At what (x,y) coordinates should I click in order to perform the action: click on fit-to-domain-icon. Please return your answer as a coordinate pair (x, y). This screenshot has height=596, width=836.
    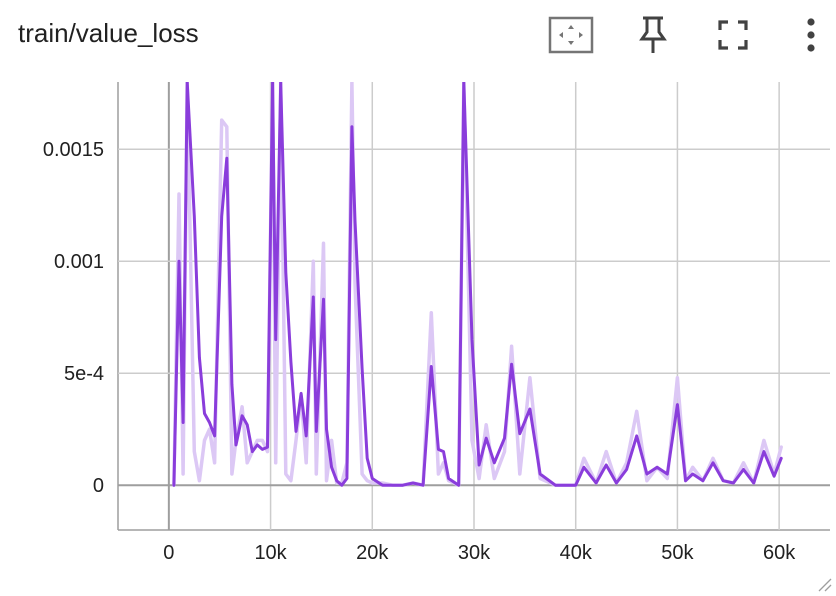
    Looking at the image, I should click on (571, 35).